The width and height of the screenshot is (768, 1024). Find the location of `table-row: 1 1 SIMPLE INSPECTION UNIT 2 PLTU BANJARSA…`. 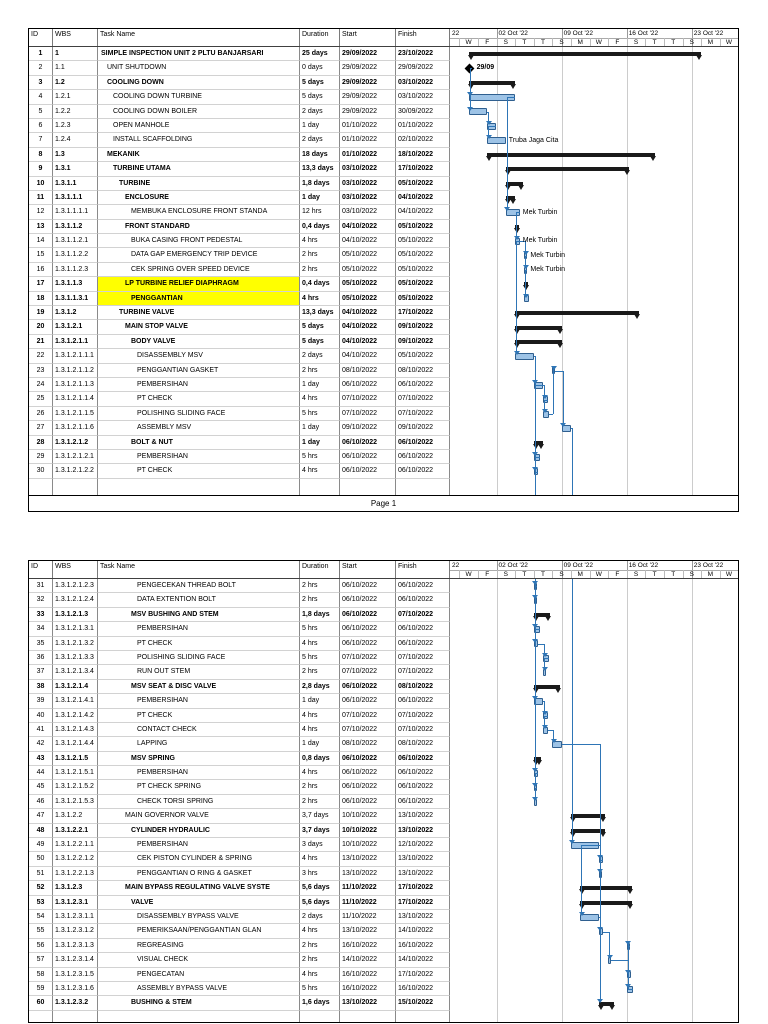

table-row: 1 1 SIMPLE INSPECTION UNIT 2 PLTU BANJARSA… is located at coordinates (383, 54).